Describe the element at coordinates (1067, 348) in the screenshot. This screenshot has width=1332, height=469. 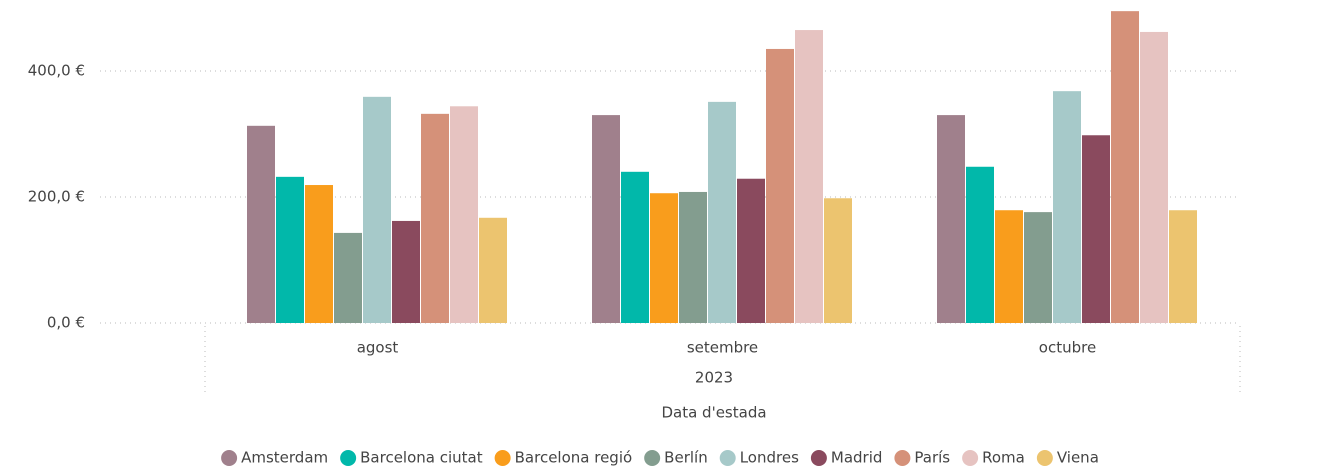
I see `x-tick-label: octubre` at that location.